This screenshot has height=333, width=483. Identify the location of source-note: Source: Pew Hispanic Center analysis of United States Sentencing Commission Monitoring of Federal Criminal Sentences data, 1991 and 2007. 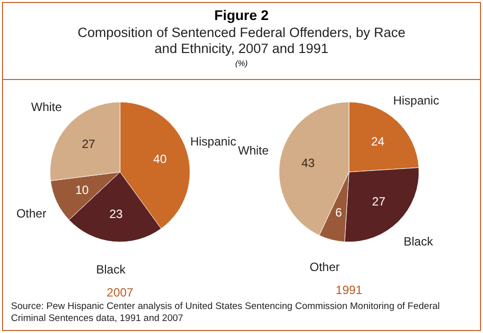
(226, 313).